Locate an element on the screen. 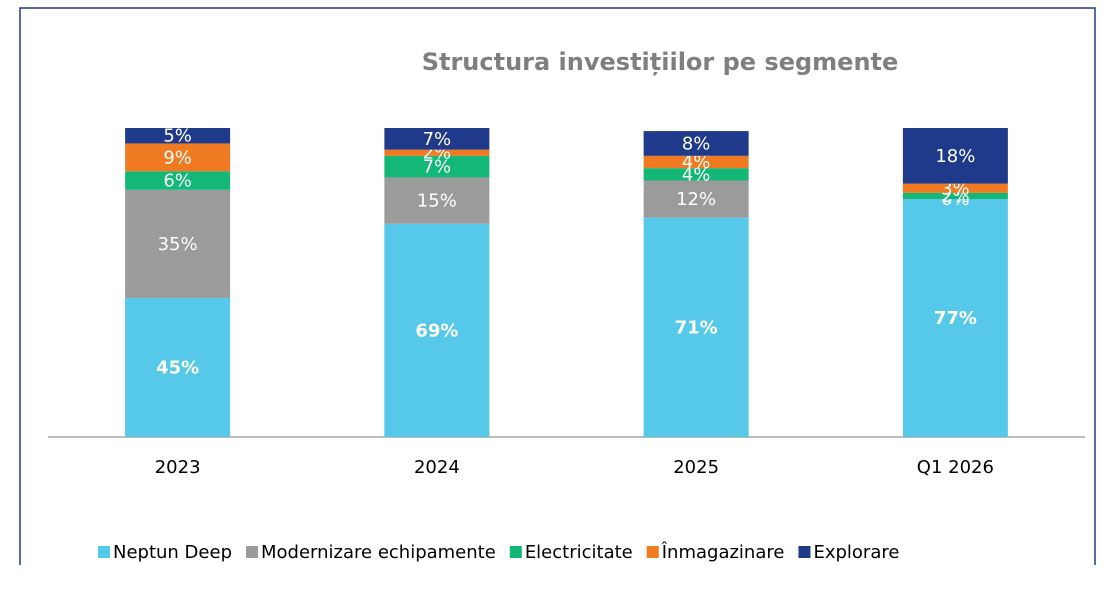 The image size is (1105, 589). value-label: 71% is located at coordinates (696, 327).